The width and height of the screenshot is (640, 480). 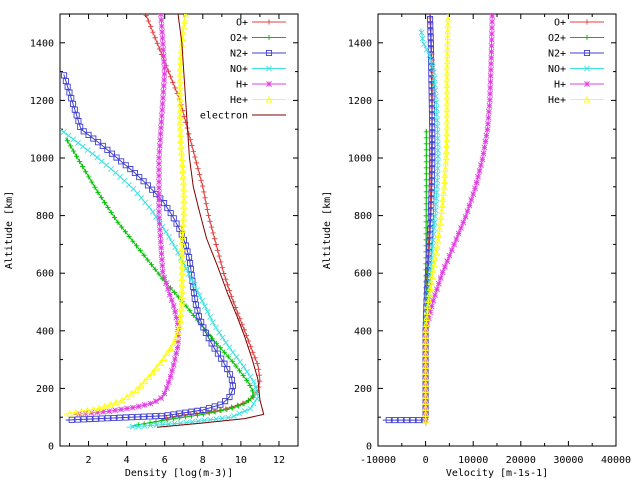 I want to click on legend-label: H+, so click(x=242, y=85).